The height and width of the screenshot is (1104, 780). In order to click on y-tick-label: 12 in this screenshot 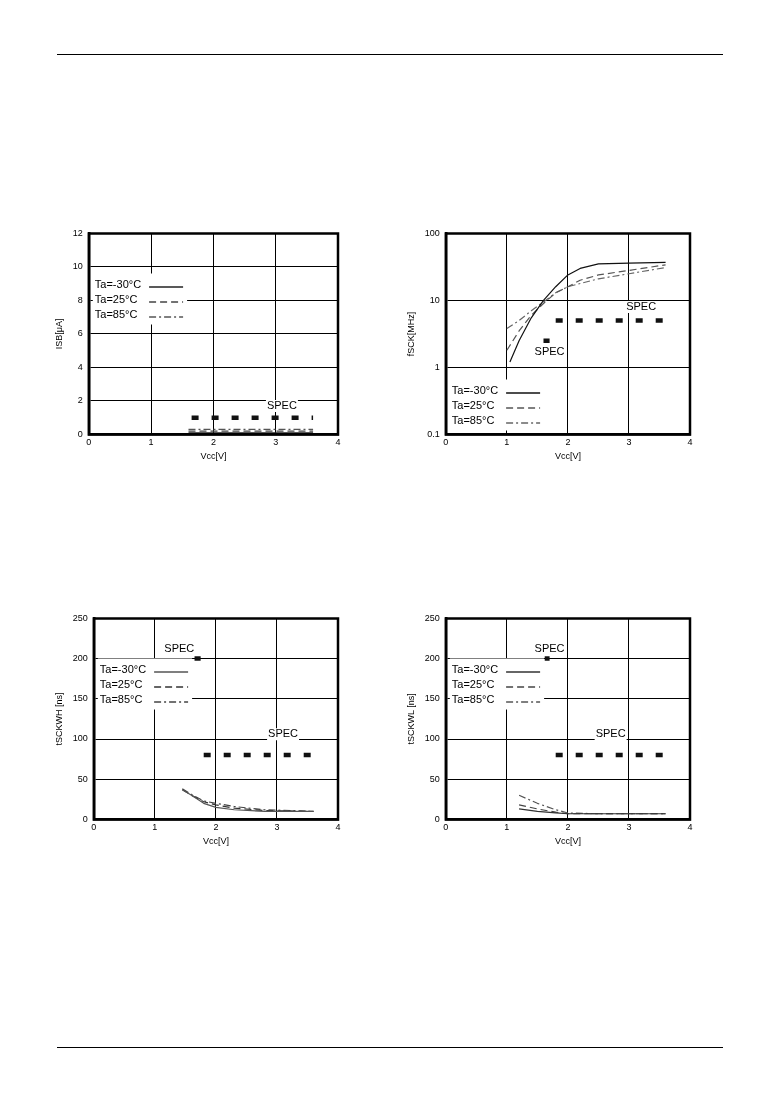, I will do `click(77, 232)`.